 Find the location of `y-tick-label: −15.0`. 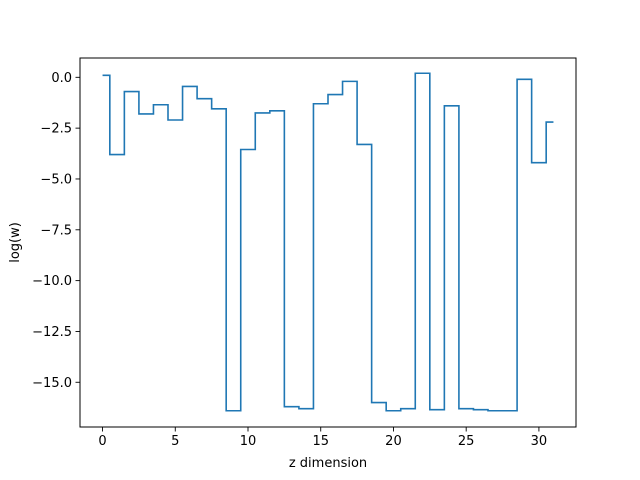

y-tick-label: −15.0 is located at coordinates (52, 383).